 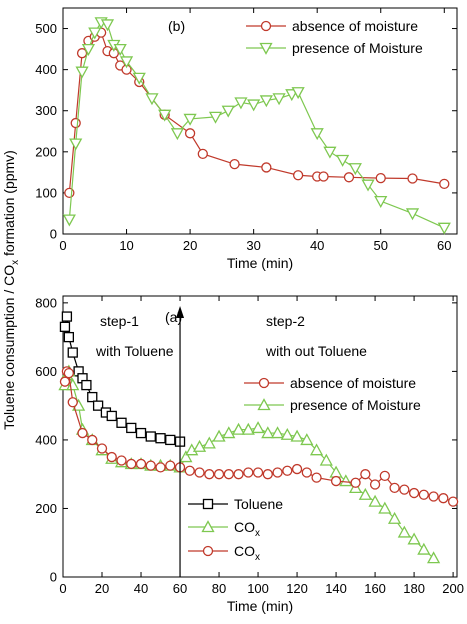 What do you see at coordinates (316, 351) in the screenshot?
I see `annotation-3: with out Toluene` at bounding box center [316, 351].